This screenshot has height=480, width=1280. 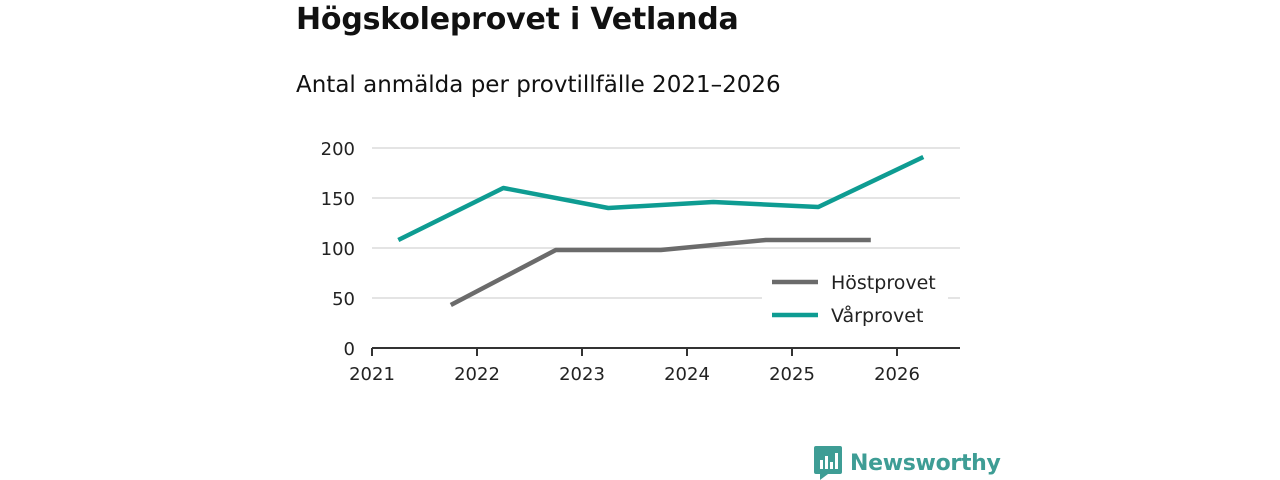 I want to click on x-tick-label: 2024, so click(x=687, y=374).